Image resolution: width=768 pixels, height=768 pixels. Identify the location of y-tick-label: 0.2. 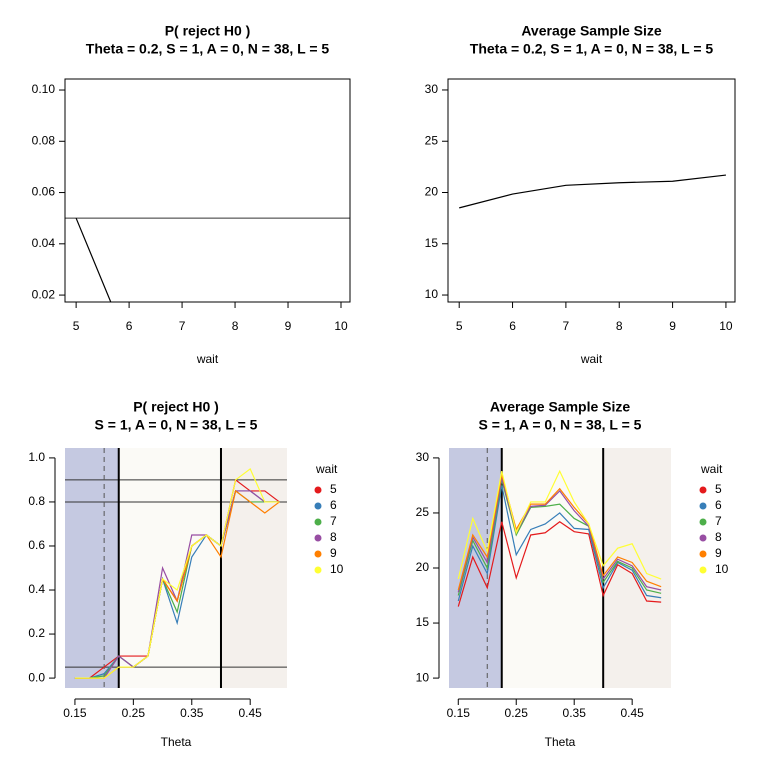
(36, 633).